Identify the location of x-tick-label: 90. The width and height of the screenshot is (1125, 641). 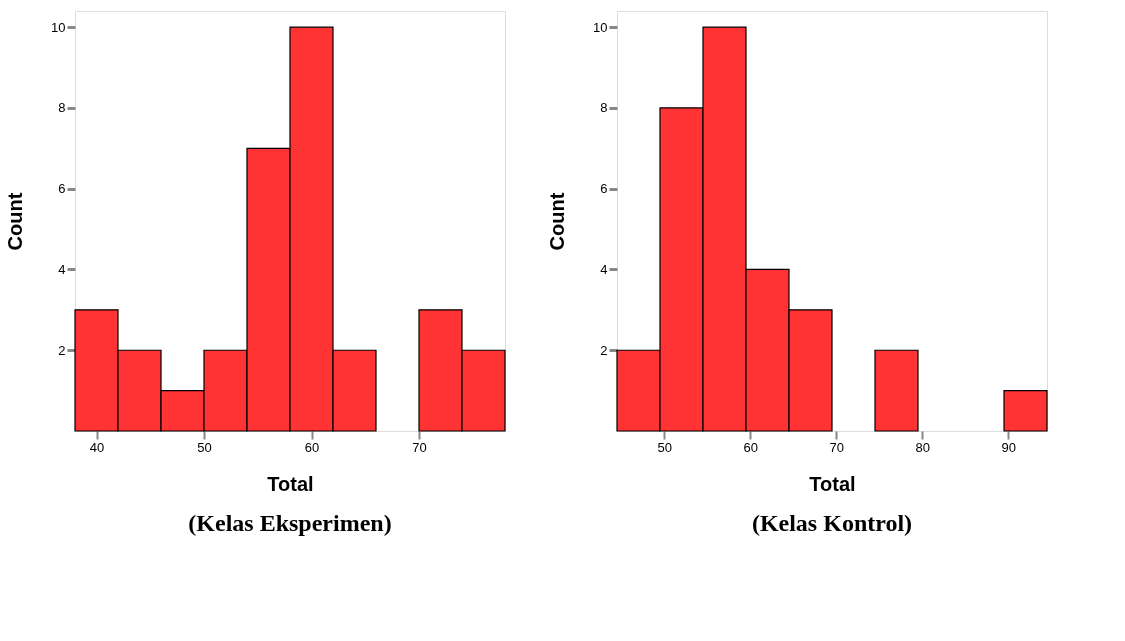
(1009, 447).